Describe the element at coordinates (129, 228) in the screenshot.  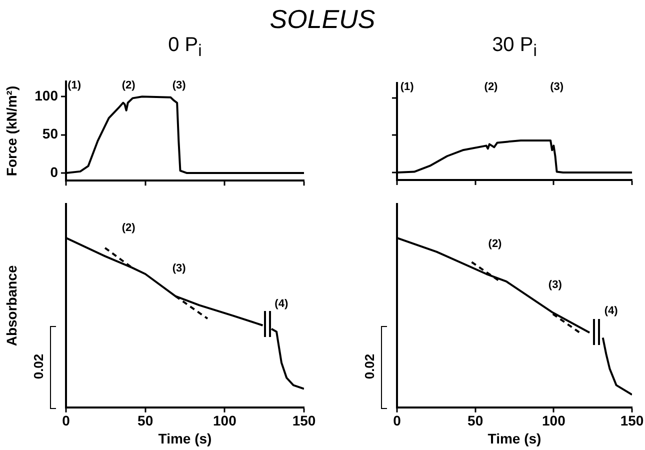
I see `text: (2)` at that location.